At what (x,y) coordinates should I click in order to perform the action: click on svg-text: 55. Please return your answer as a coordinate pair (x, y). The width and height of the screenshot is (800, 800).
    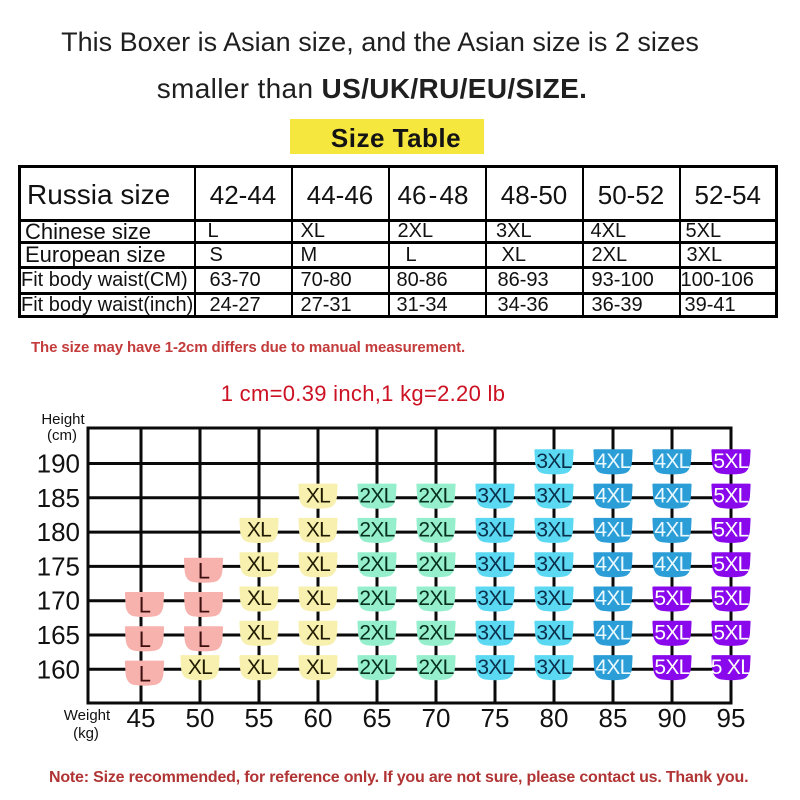
    Looking at the image, I should click on (259, 718).